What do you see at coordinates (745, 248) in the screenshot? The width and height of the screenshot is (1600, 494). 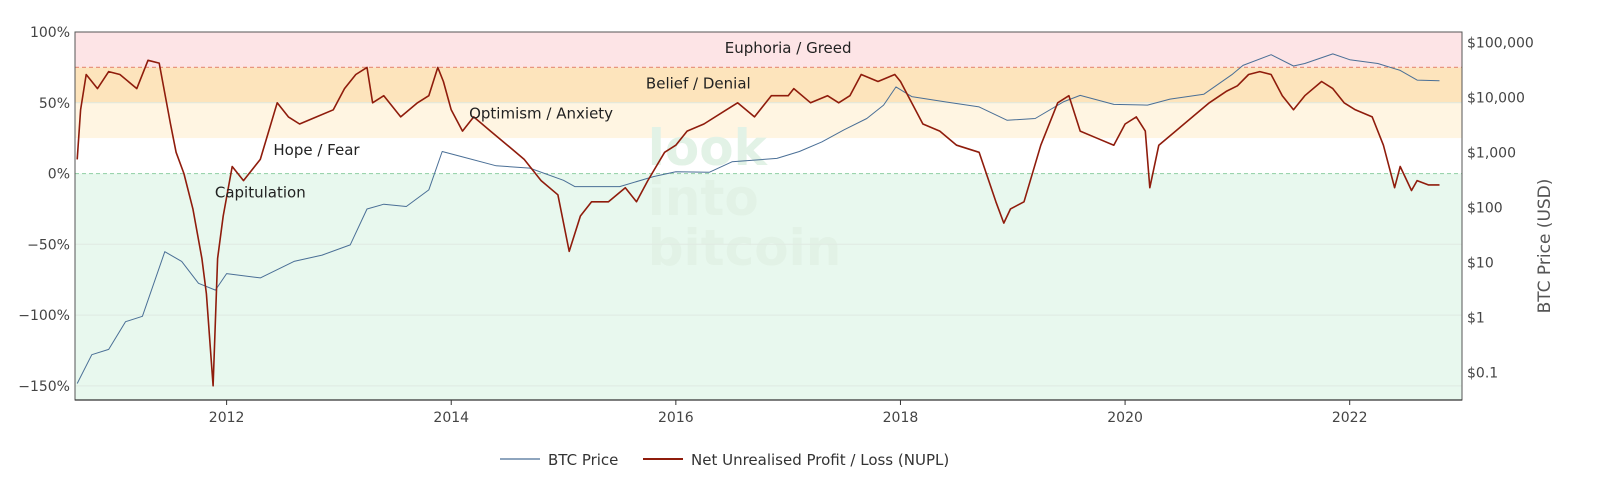 I see `watermark-word: bitcoin` at bounding box center [745, 248].